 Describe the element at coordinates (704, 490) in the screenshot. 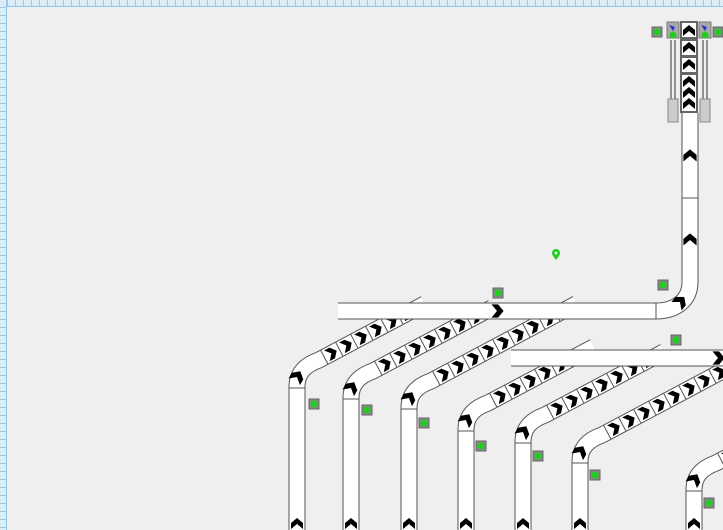

I see `spur-conveyor-7-surface` at that location.